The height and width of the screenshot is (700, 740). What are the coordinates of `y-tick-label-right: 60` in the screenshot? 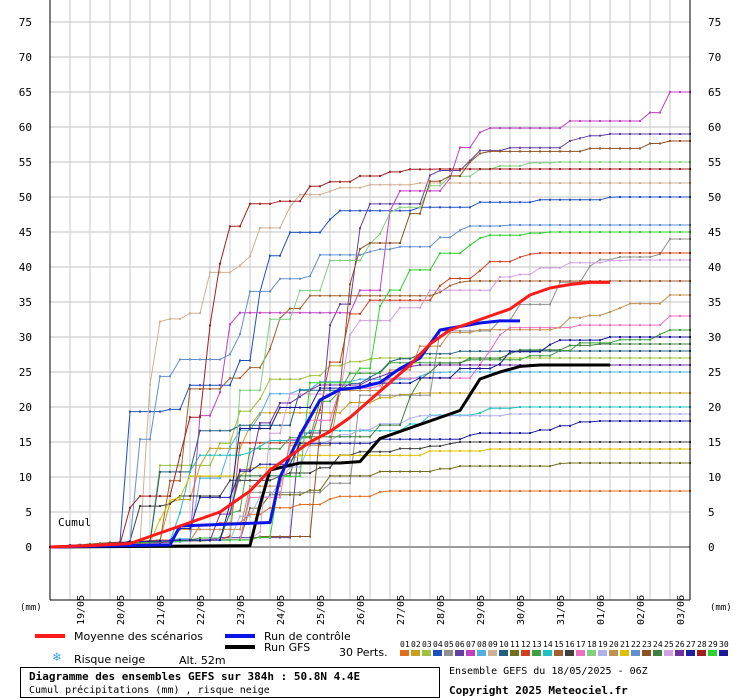 It's located at (714, 127).